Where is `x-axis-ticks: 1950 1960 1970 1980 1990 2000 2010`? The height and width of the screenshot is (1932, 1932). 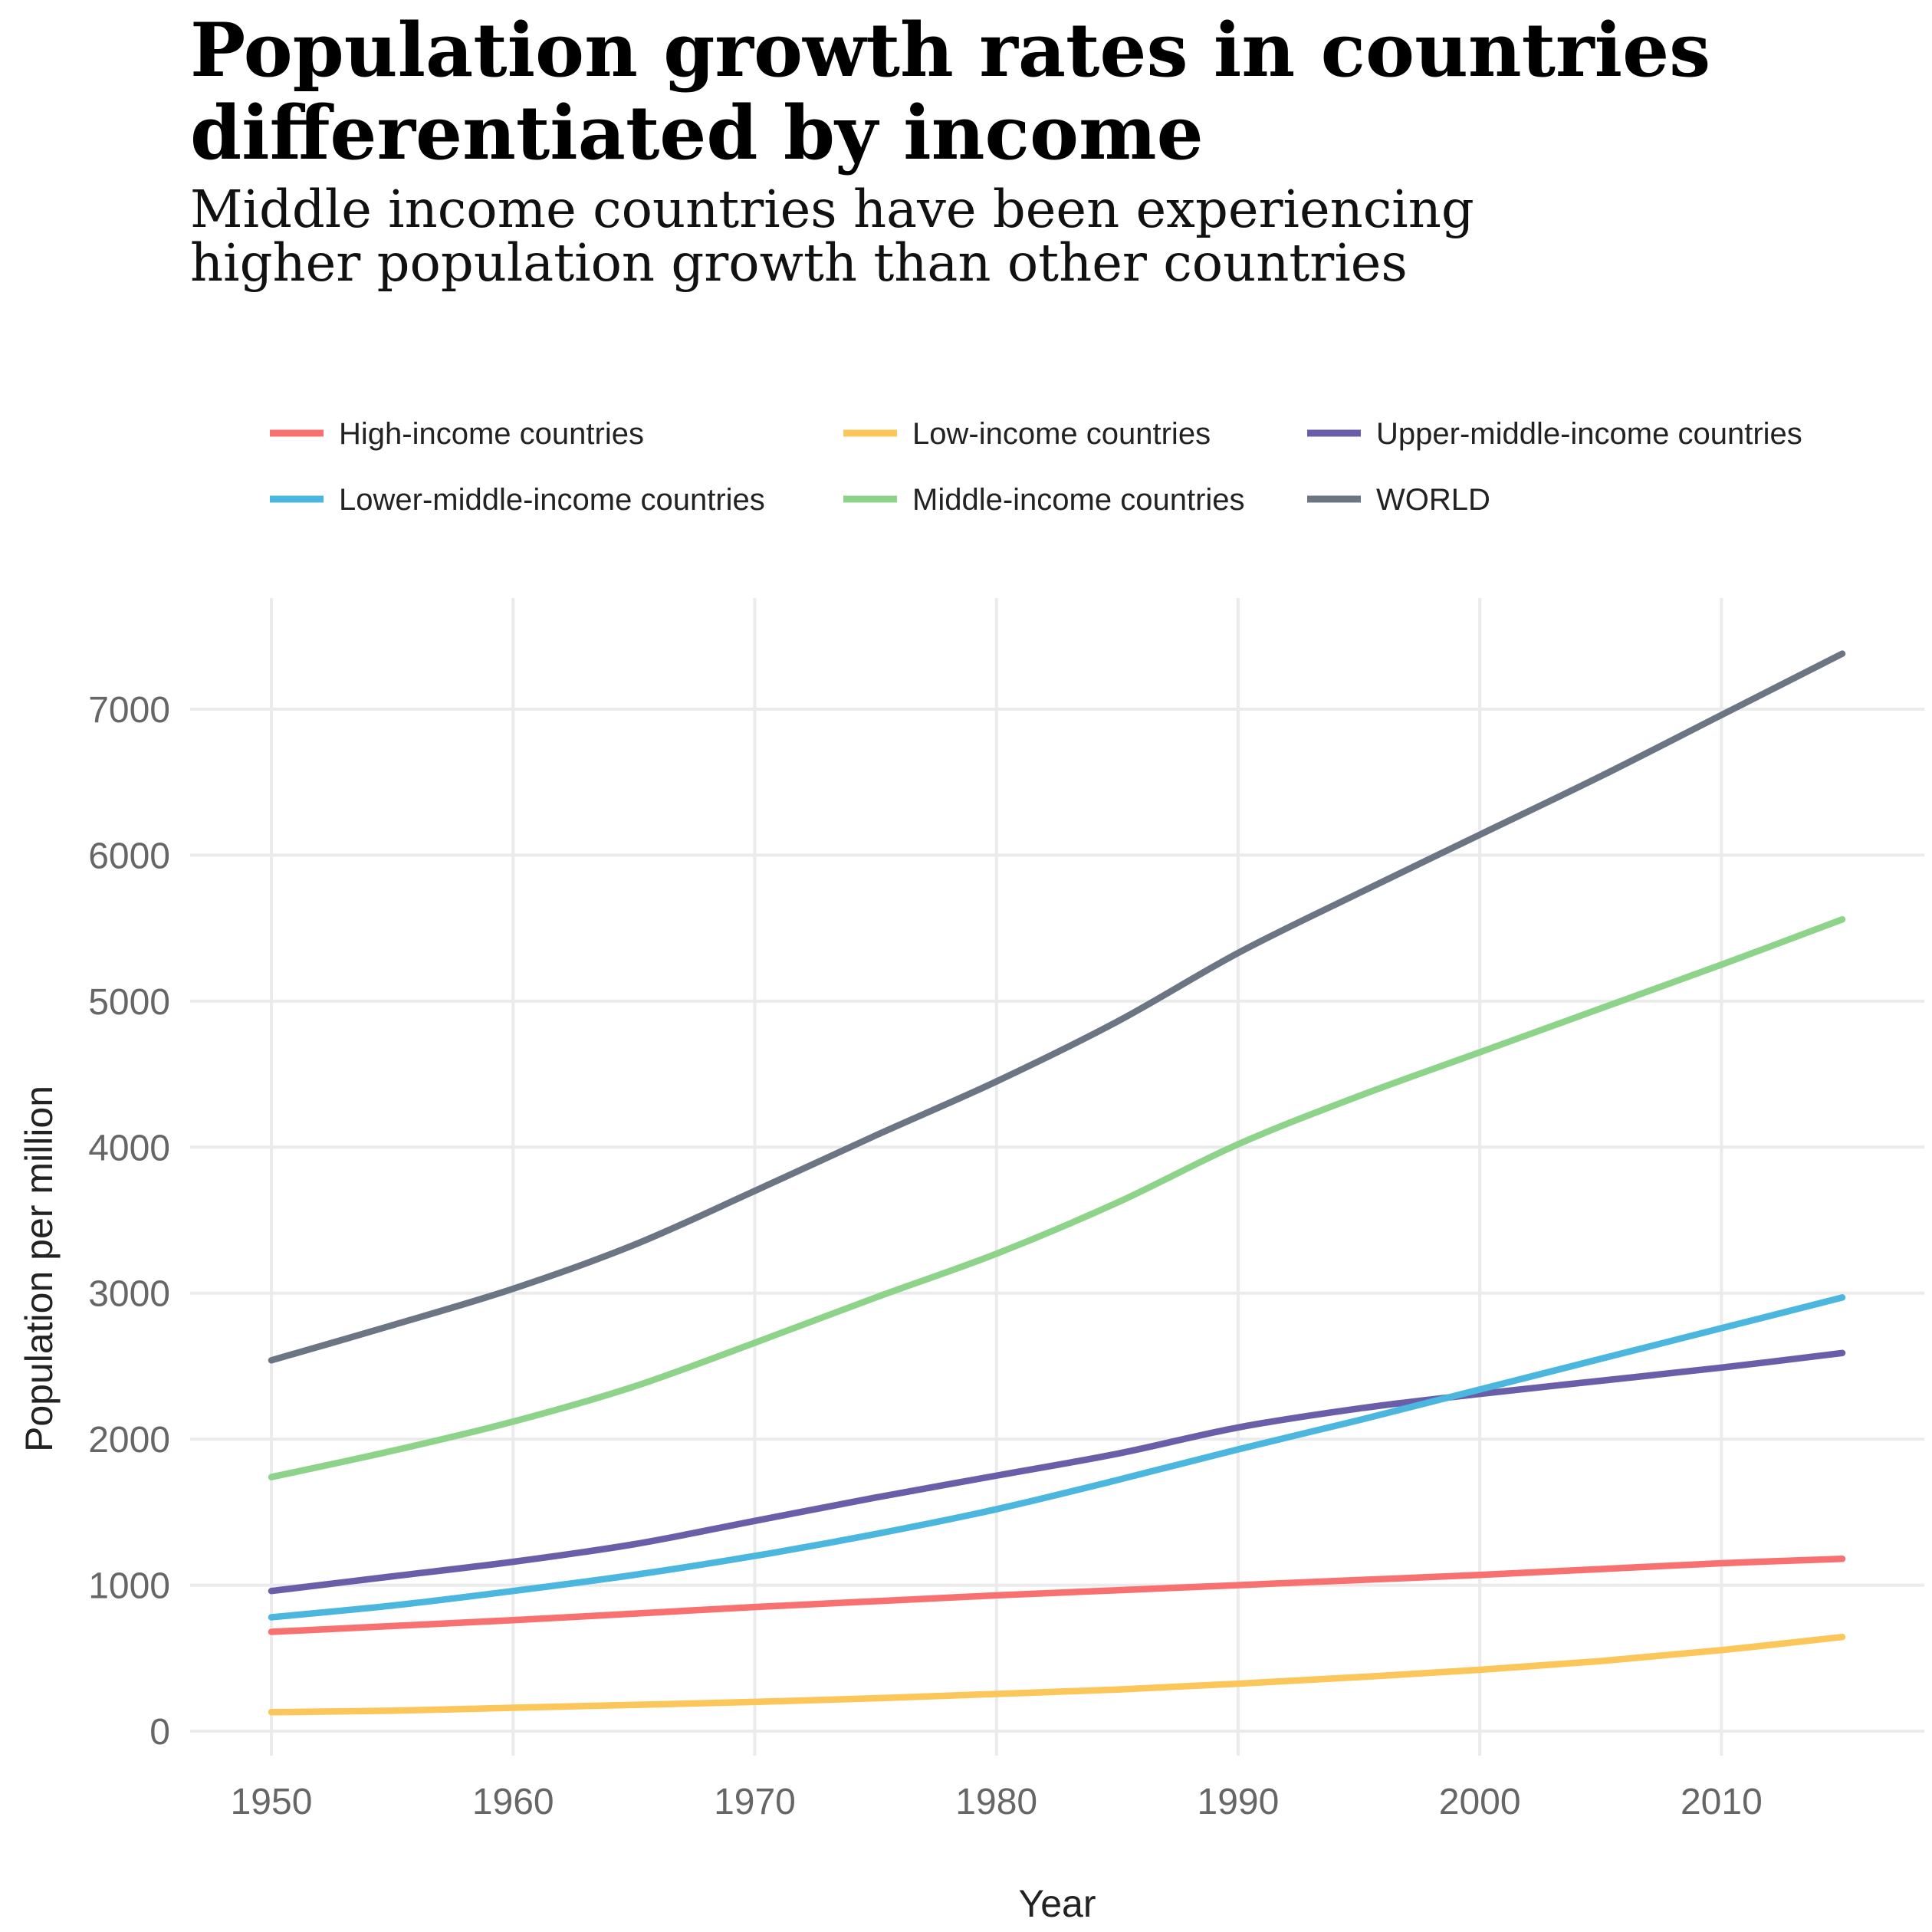 x-axis-ticks: 1950 1960 1970 1980 1990 2000 2010 is located at coordinates (997, 1802).